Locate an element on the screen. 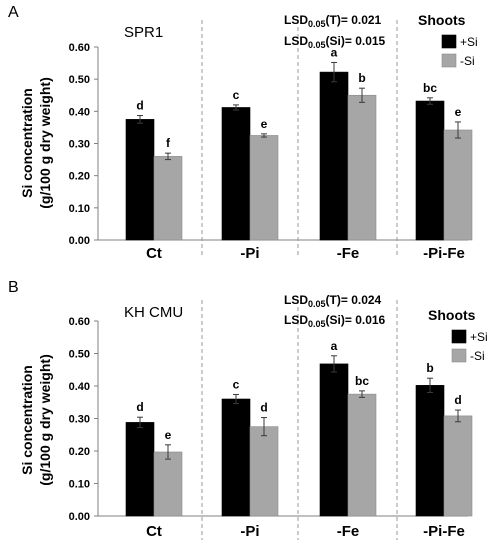 The width and height of the screenshot is (488, 550). panel-label: B is located at coordinates (13, 287).